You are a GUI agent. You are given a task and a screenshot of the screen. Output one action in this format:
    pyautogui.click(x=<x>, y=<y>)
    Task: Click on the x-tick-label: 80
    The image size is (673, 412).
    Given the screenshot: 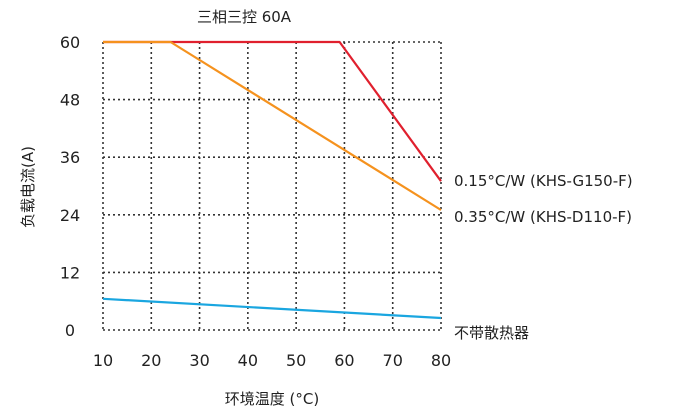 What is the action you would take?
    pyautogui.click(x=441, y=360)
    